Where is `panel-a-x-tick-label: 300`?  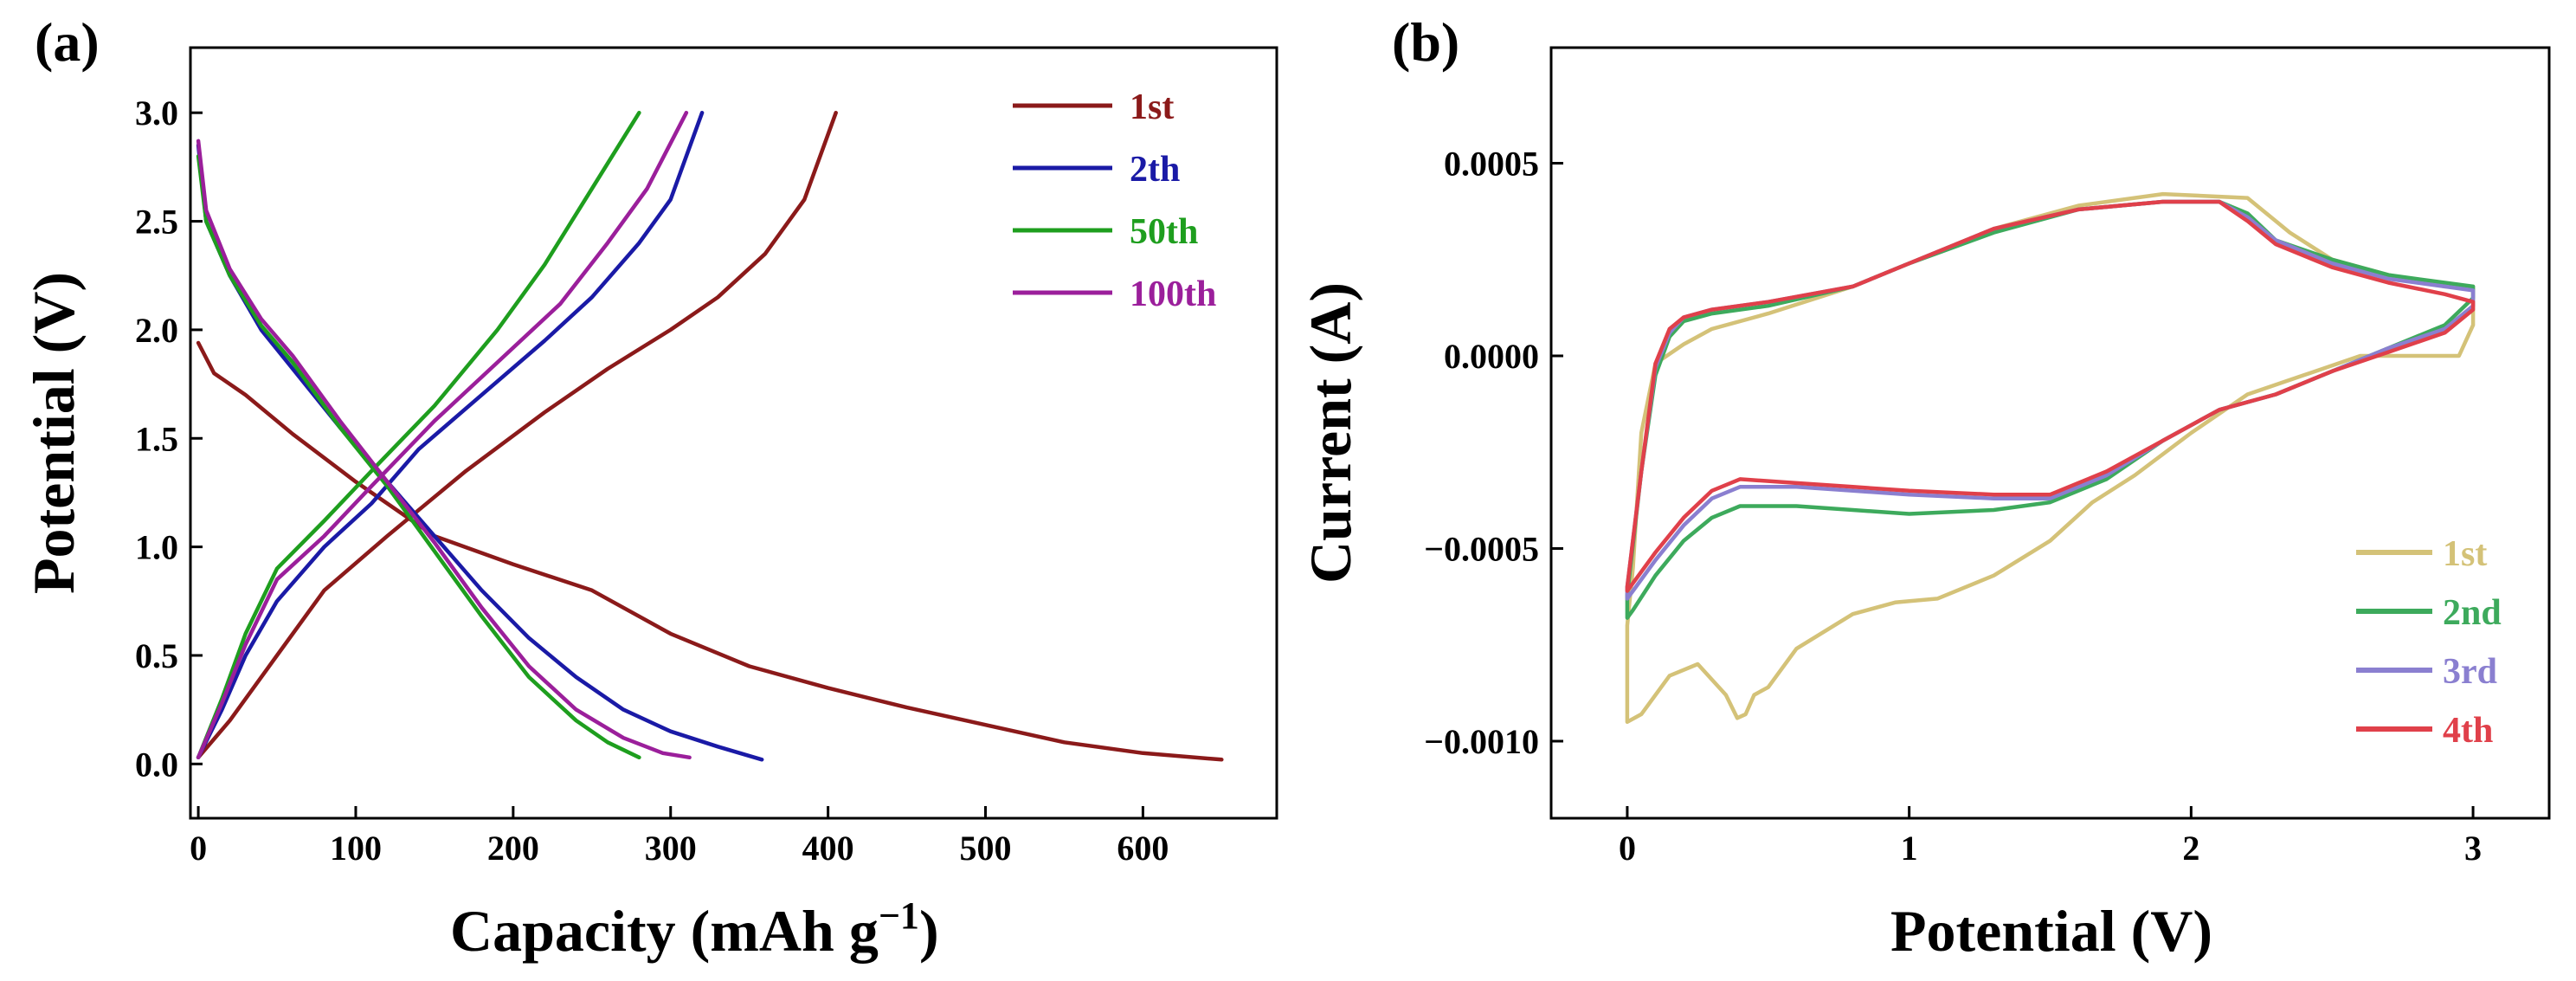 panel-a-x-tick-label: 300 is located at coordinates (671, 848).